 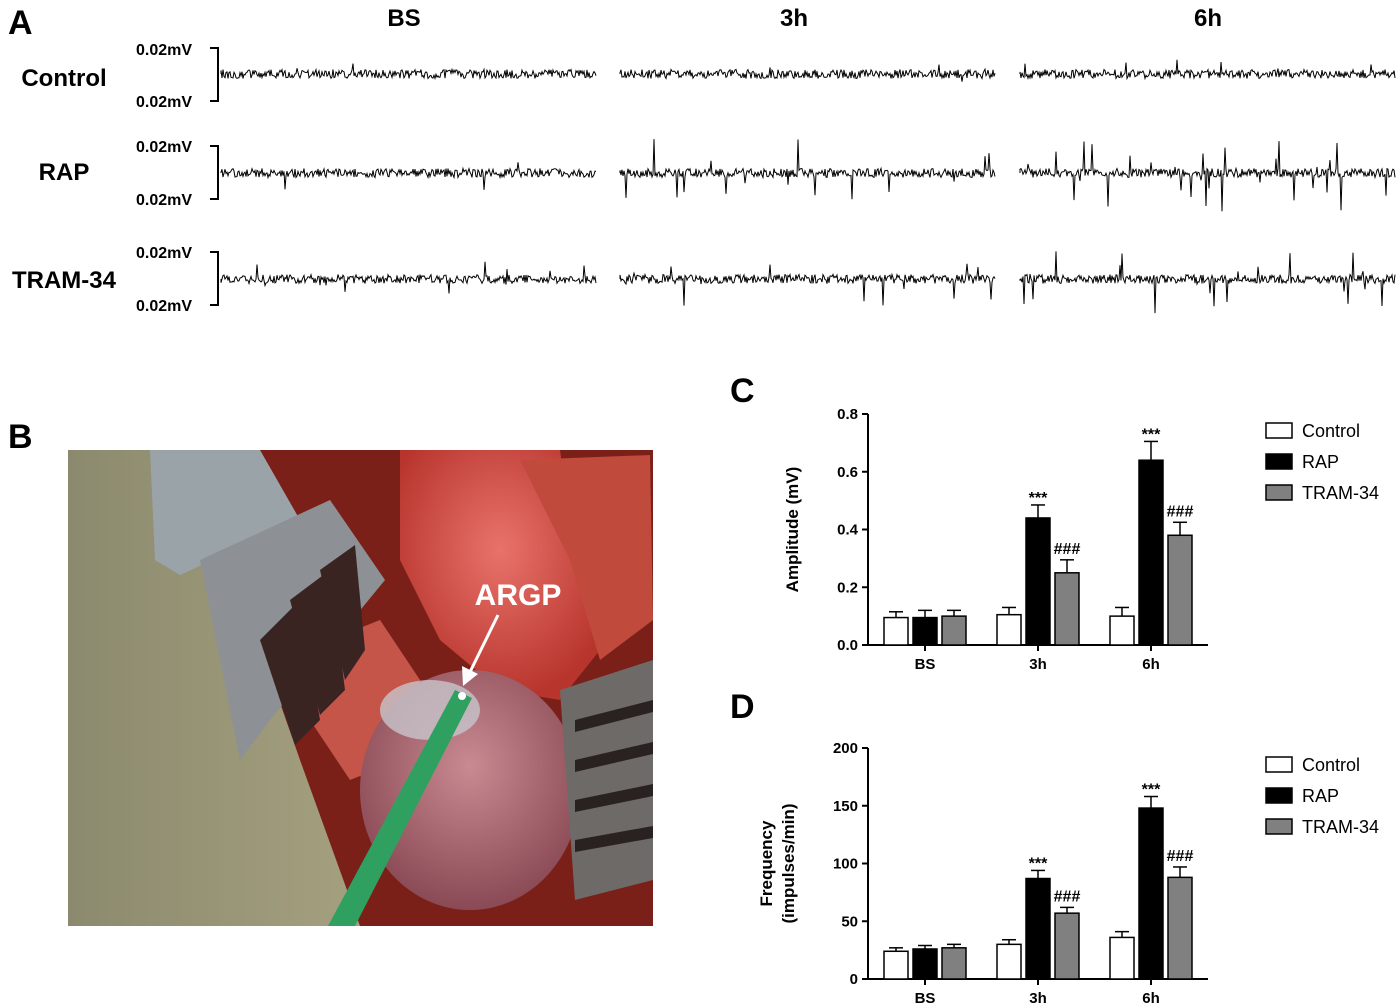 What do you see at coordinates (854, 979) in the screenshot?
I see `frequency-y-tick-label: 0` at bounding box center [854, 979].